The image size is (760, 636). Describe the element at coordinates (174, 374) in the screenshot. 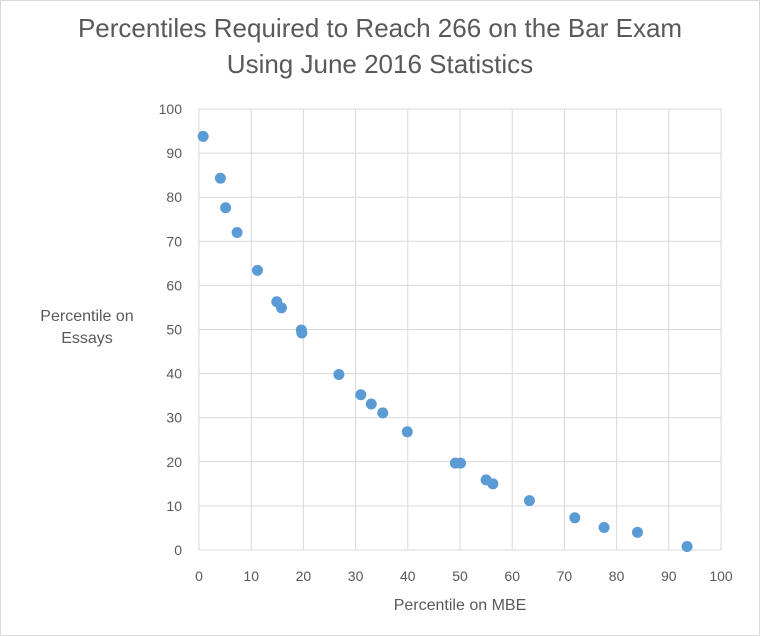

I see `y-tick-label: 40` at that location.